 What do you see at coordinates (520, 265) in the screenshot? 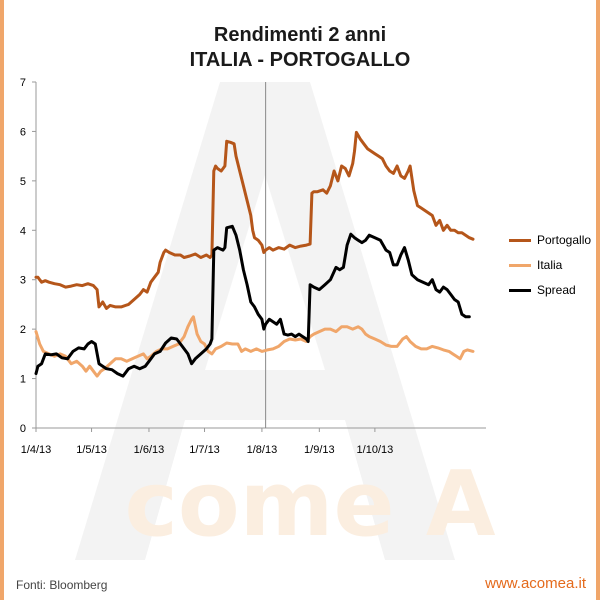
I see `legend-swatch-italia` at bounding box center [520, 265].